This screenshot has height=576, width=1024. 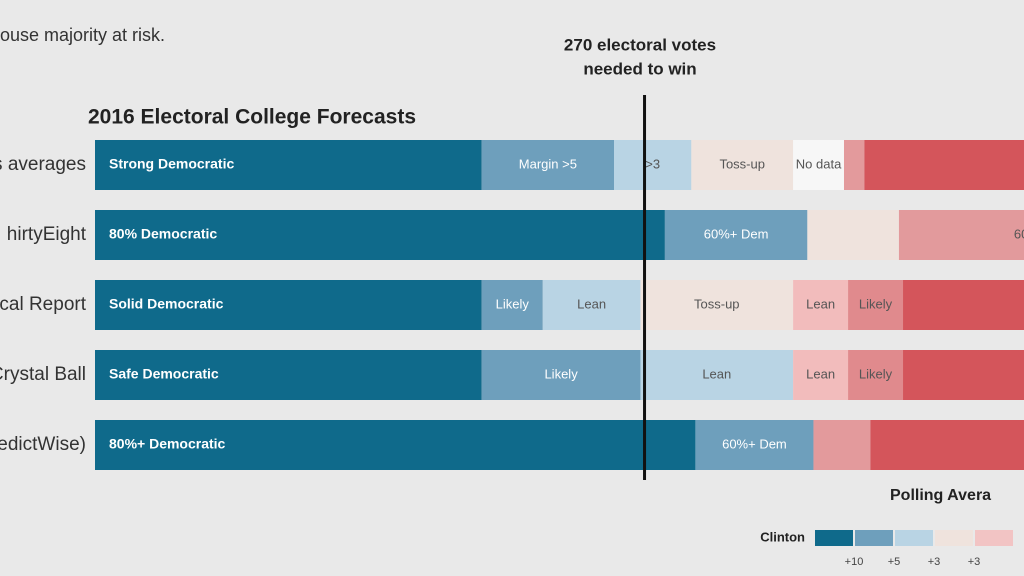 What do you see at coordinates (43, 164) in the screenshot?
I see `row-label: rk Times averages` at bounding box center [43, 164].